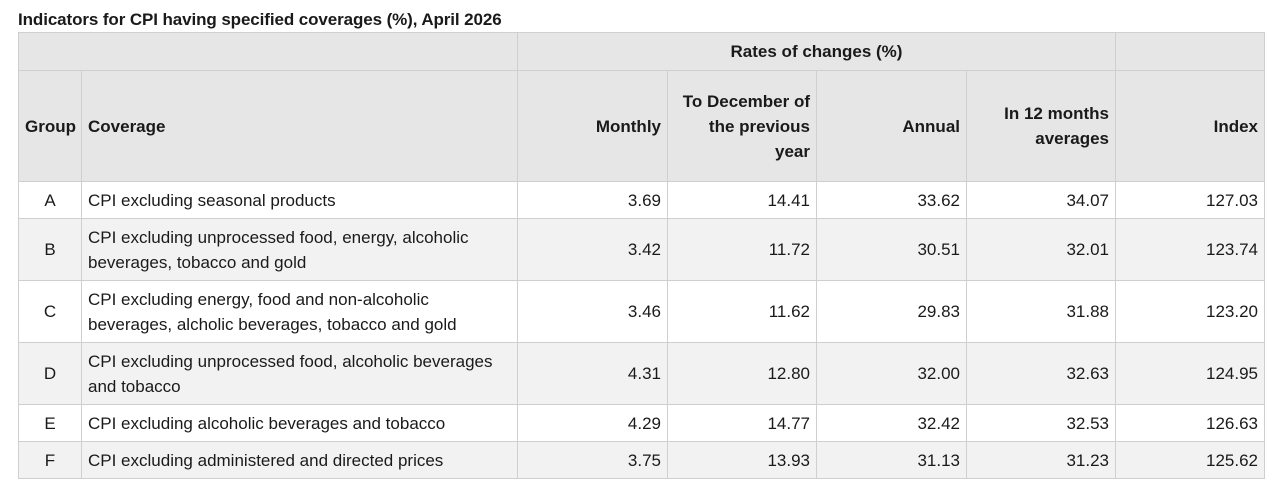  What do you see at coordinates (50, 460) in the screenshot?
I see `cell-group: F` at bounding box center [50, 460].